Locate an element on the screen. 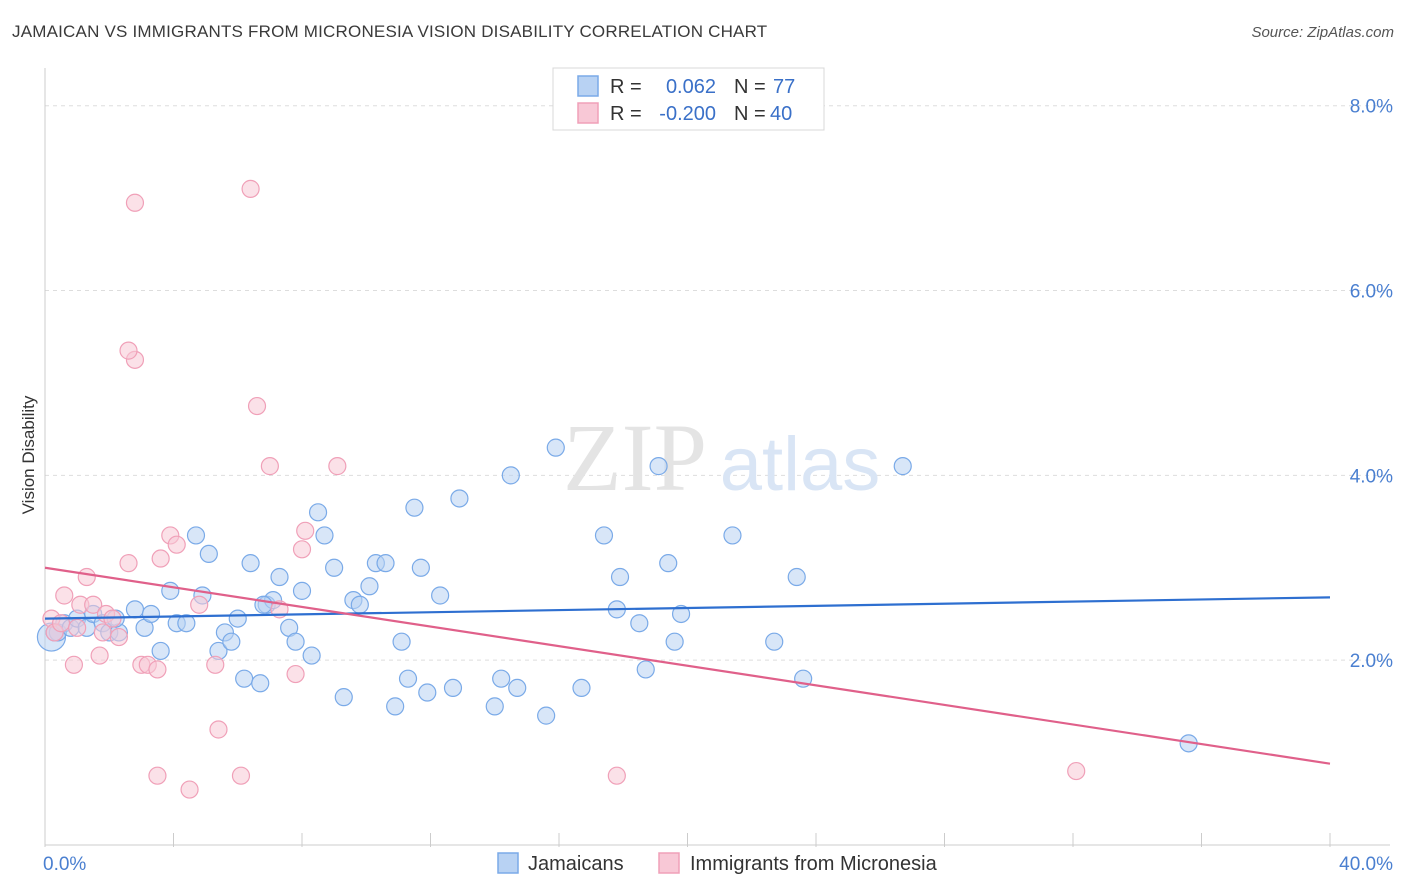 The height and width of the screenshot is (892, 1406). series-legend: Jamaicans Immigrants from Micronesia is located at coordinates (717, 863).